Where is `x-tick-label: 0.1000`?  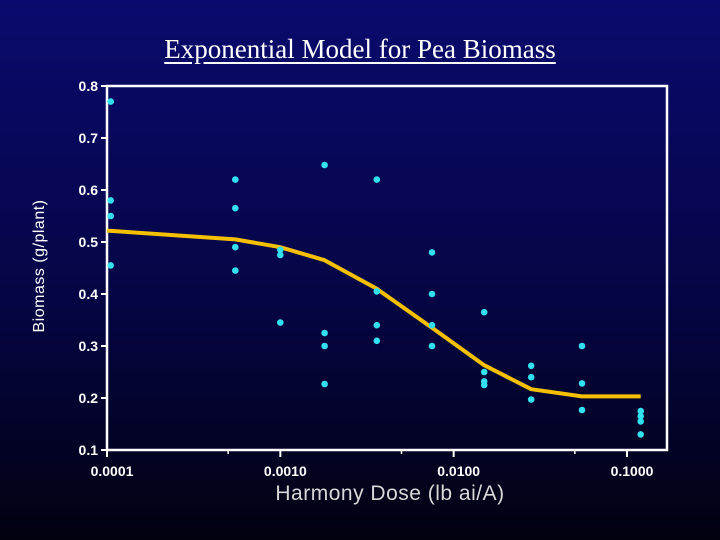
x-tick-label: 0.1000 is located at coordinates (632, 471).